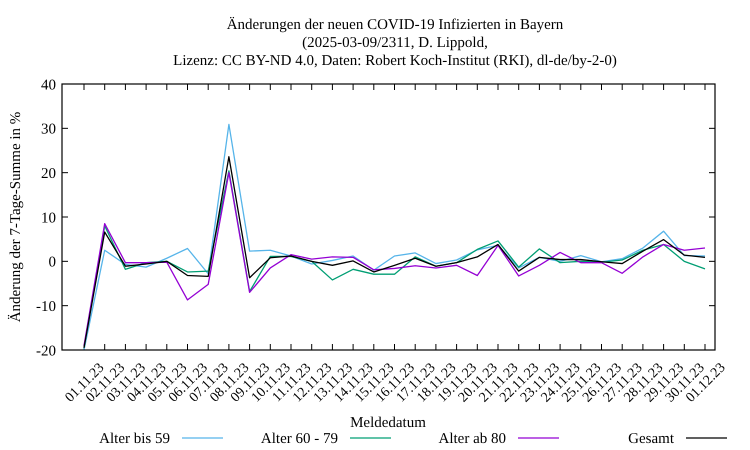  I want to click on y-tick-label: 0, so click(52, 262).